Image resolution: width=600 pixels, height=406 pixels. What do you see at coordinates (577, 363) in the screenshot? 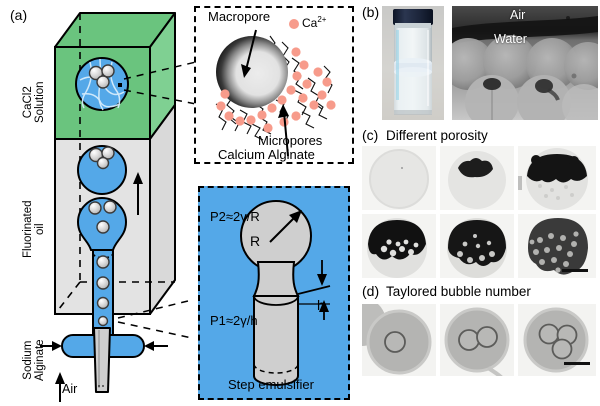
I see `scale-bar-panel-d` at bounding box center [577, 363].